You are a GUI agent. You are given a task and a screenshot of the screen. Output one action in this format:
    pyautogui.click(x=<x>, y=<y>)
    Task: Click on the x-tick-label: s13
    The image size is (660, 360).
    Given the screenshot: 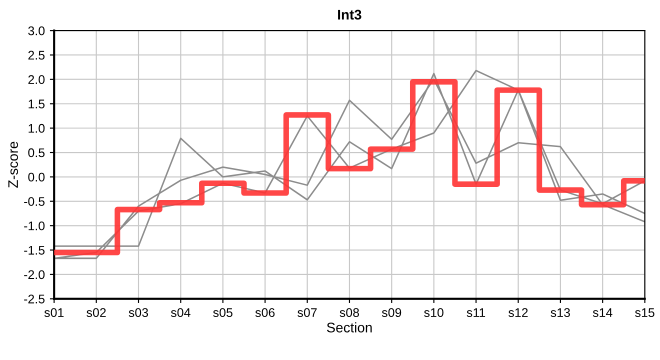 What is the action you would take?
    pyautogui.click(x=560, y=313)
    